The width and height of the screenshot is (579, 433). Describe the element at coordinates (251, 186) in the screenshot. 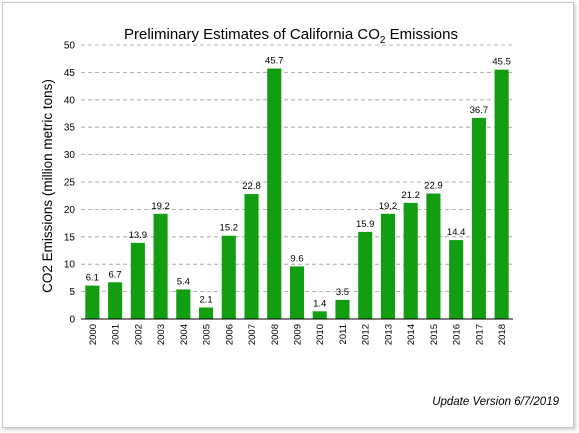

I see `data-label: 22.8` at that location.